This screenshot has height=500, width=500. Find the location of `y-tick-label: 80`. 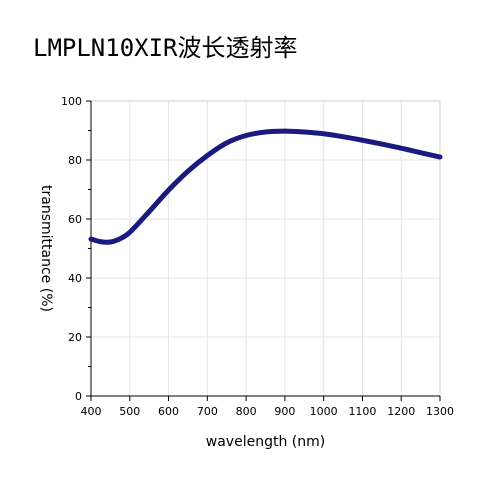

y-tick-label: 80 is located at coordinates (75, 160).